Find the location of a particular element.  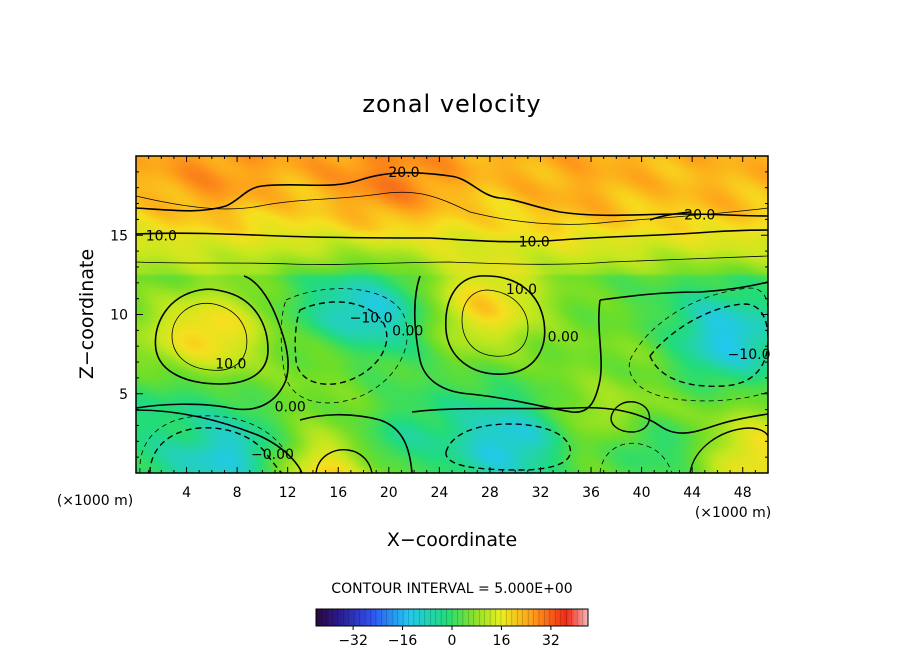

contour-20-upper is located at coordinates (452, 194).